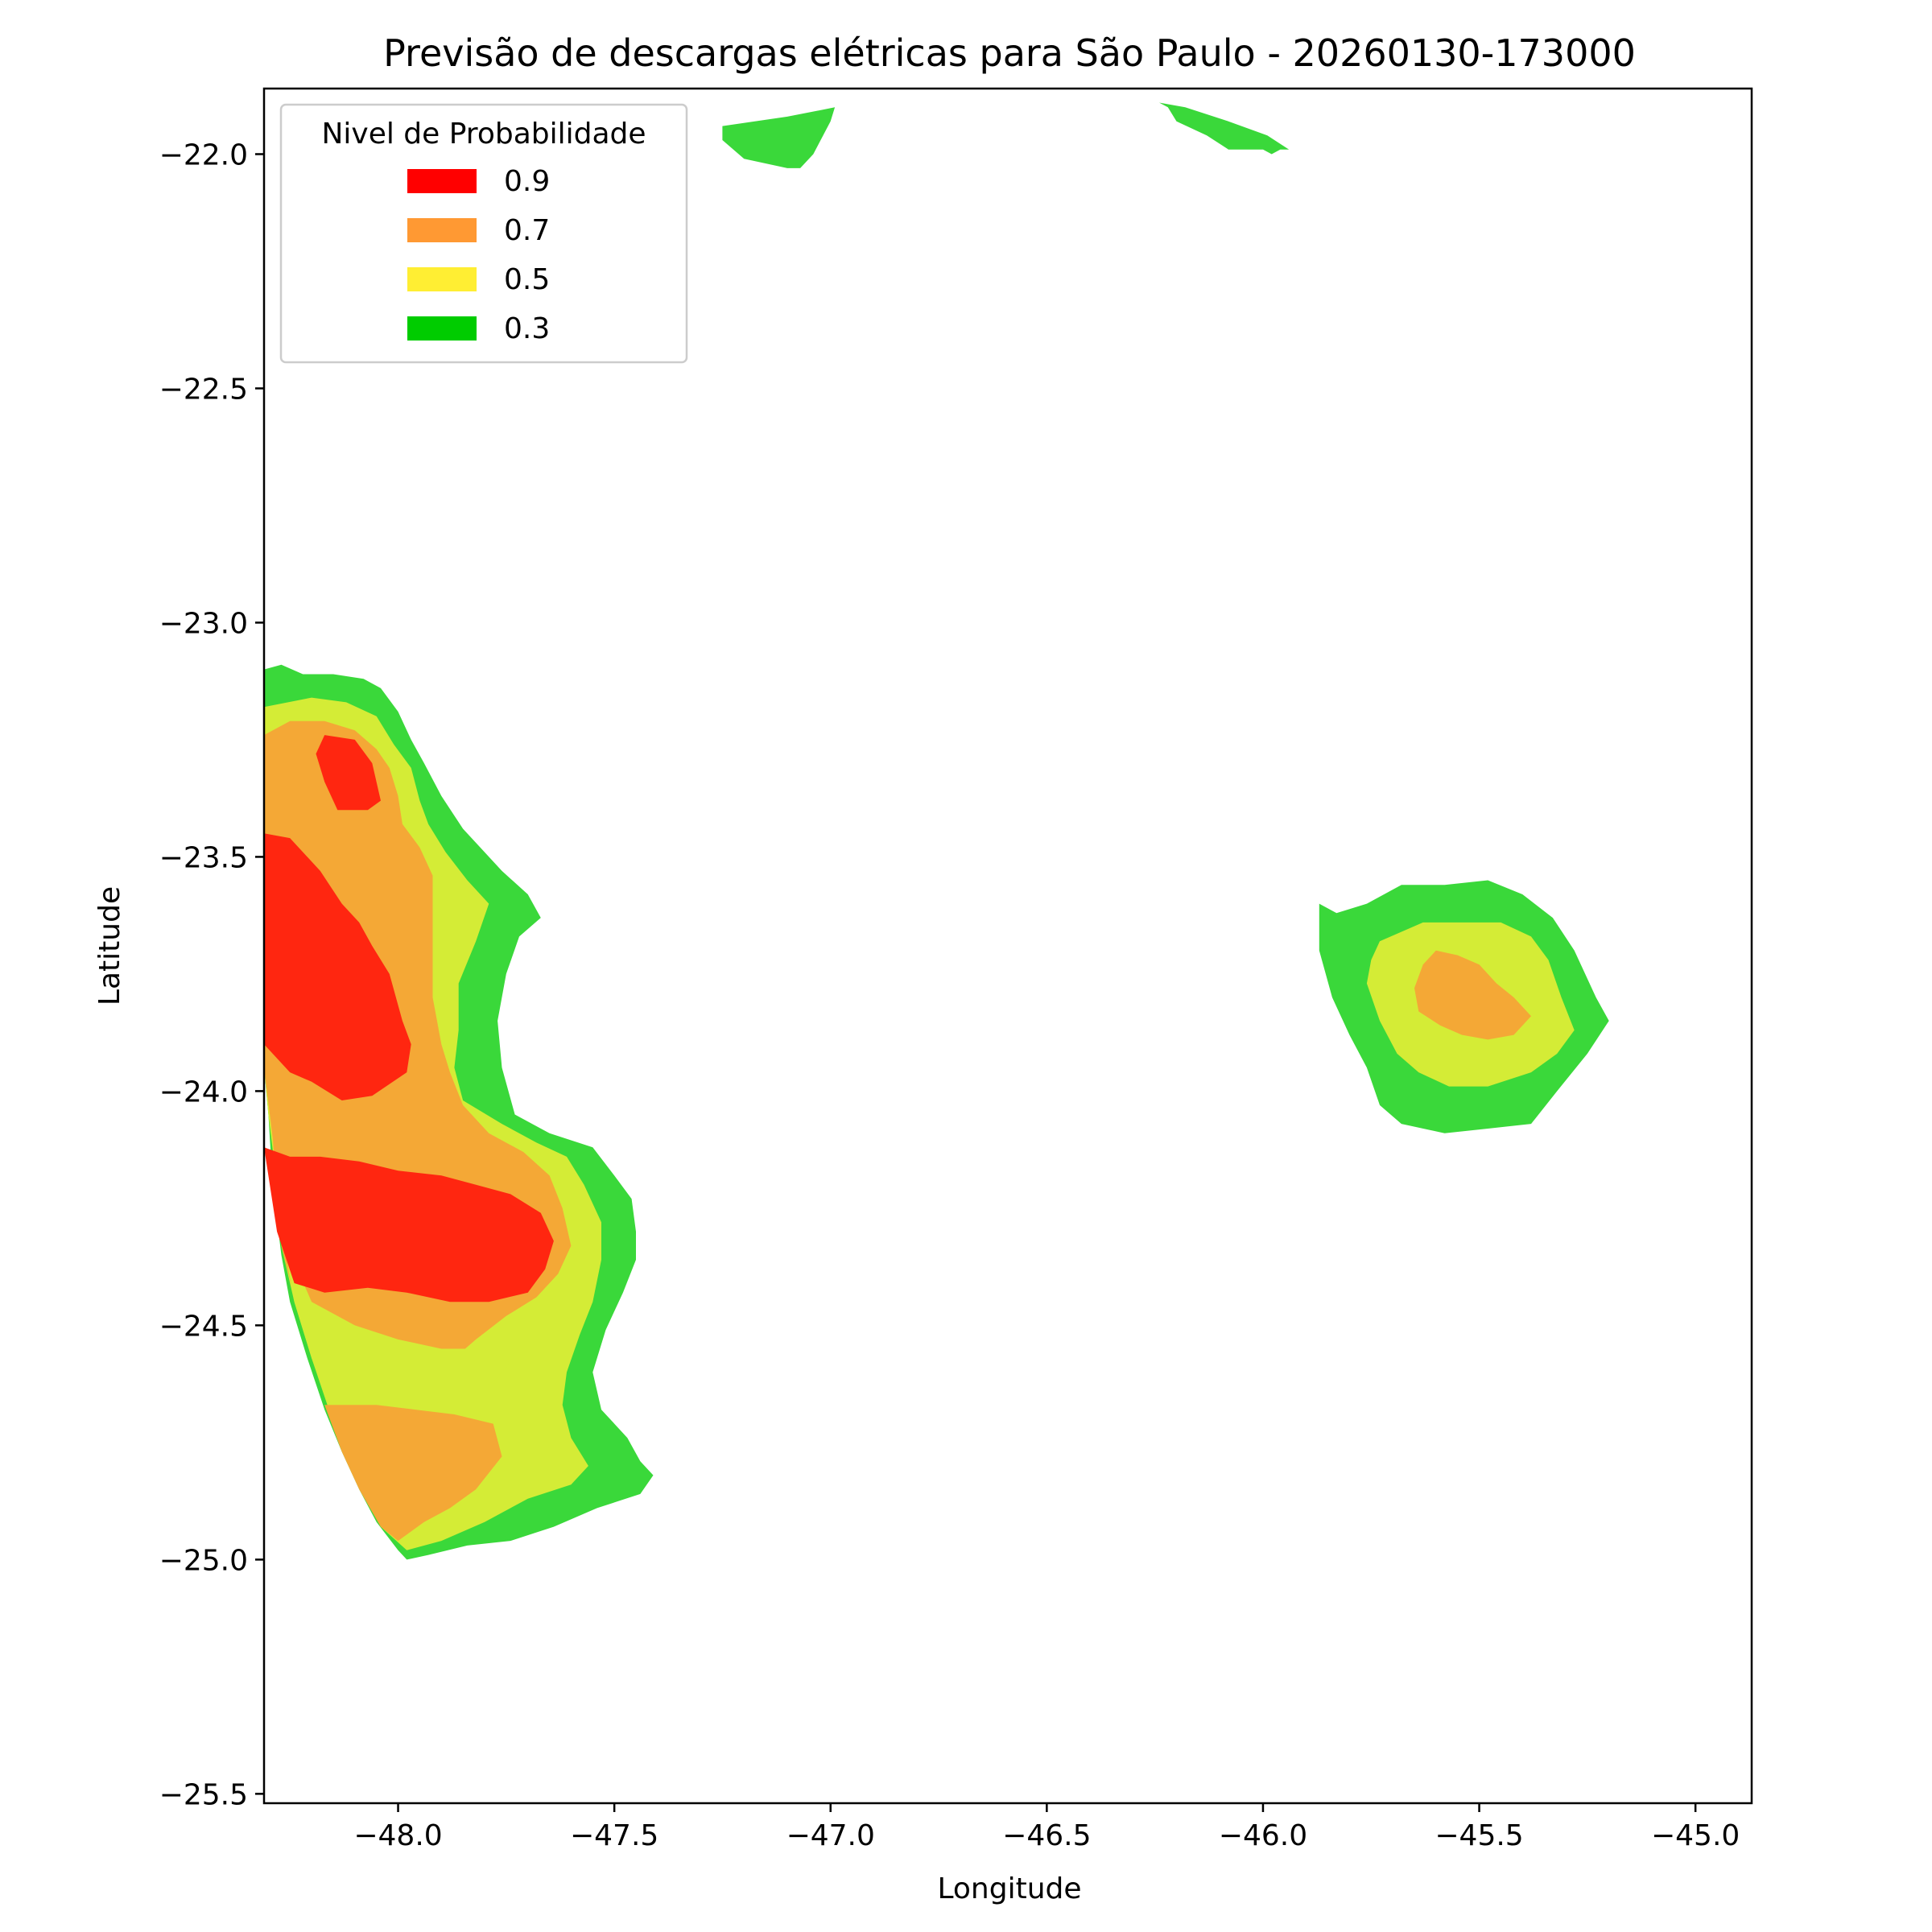  What do you see at coordinates (527, 279) in the screenshot?
I see `legend-label: 0.5` at bounding box center [527, 279].